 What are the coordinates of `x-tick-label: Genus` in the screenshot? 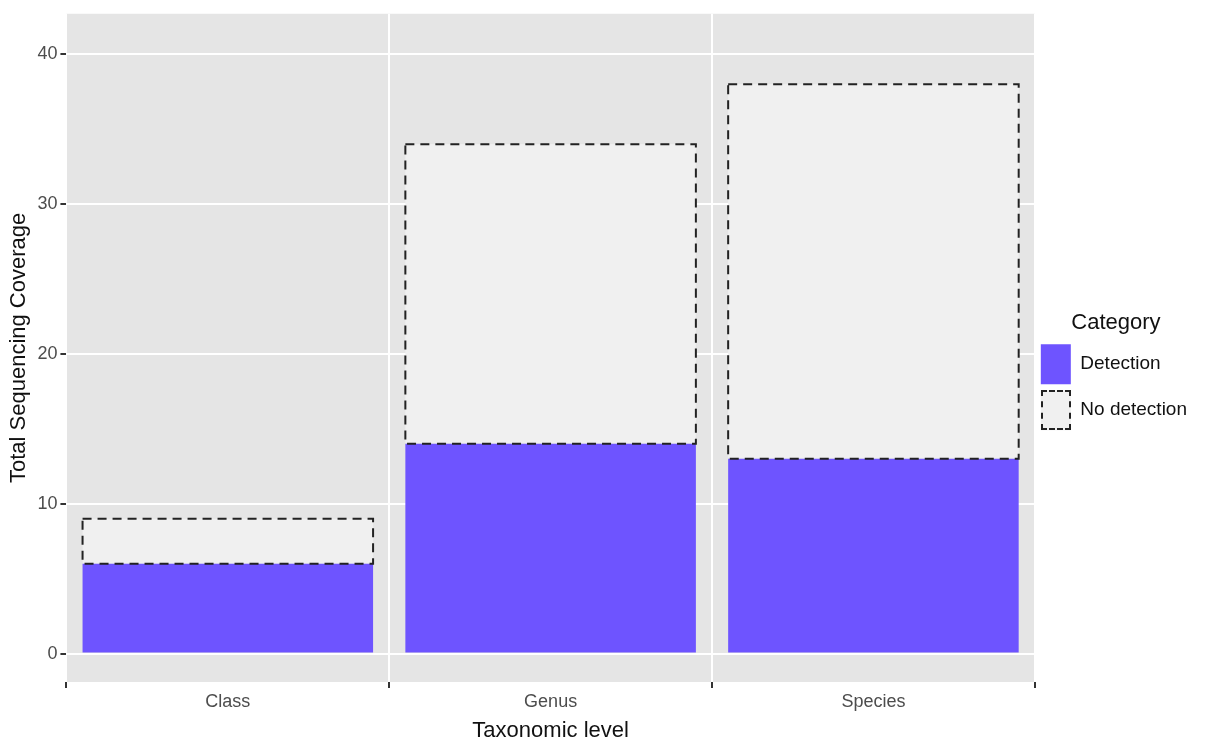 It's located at (551, 700).